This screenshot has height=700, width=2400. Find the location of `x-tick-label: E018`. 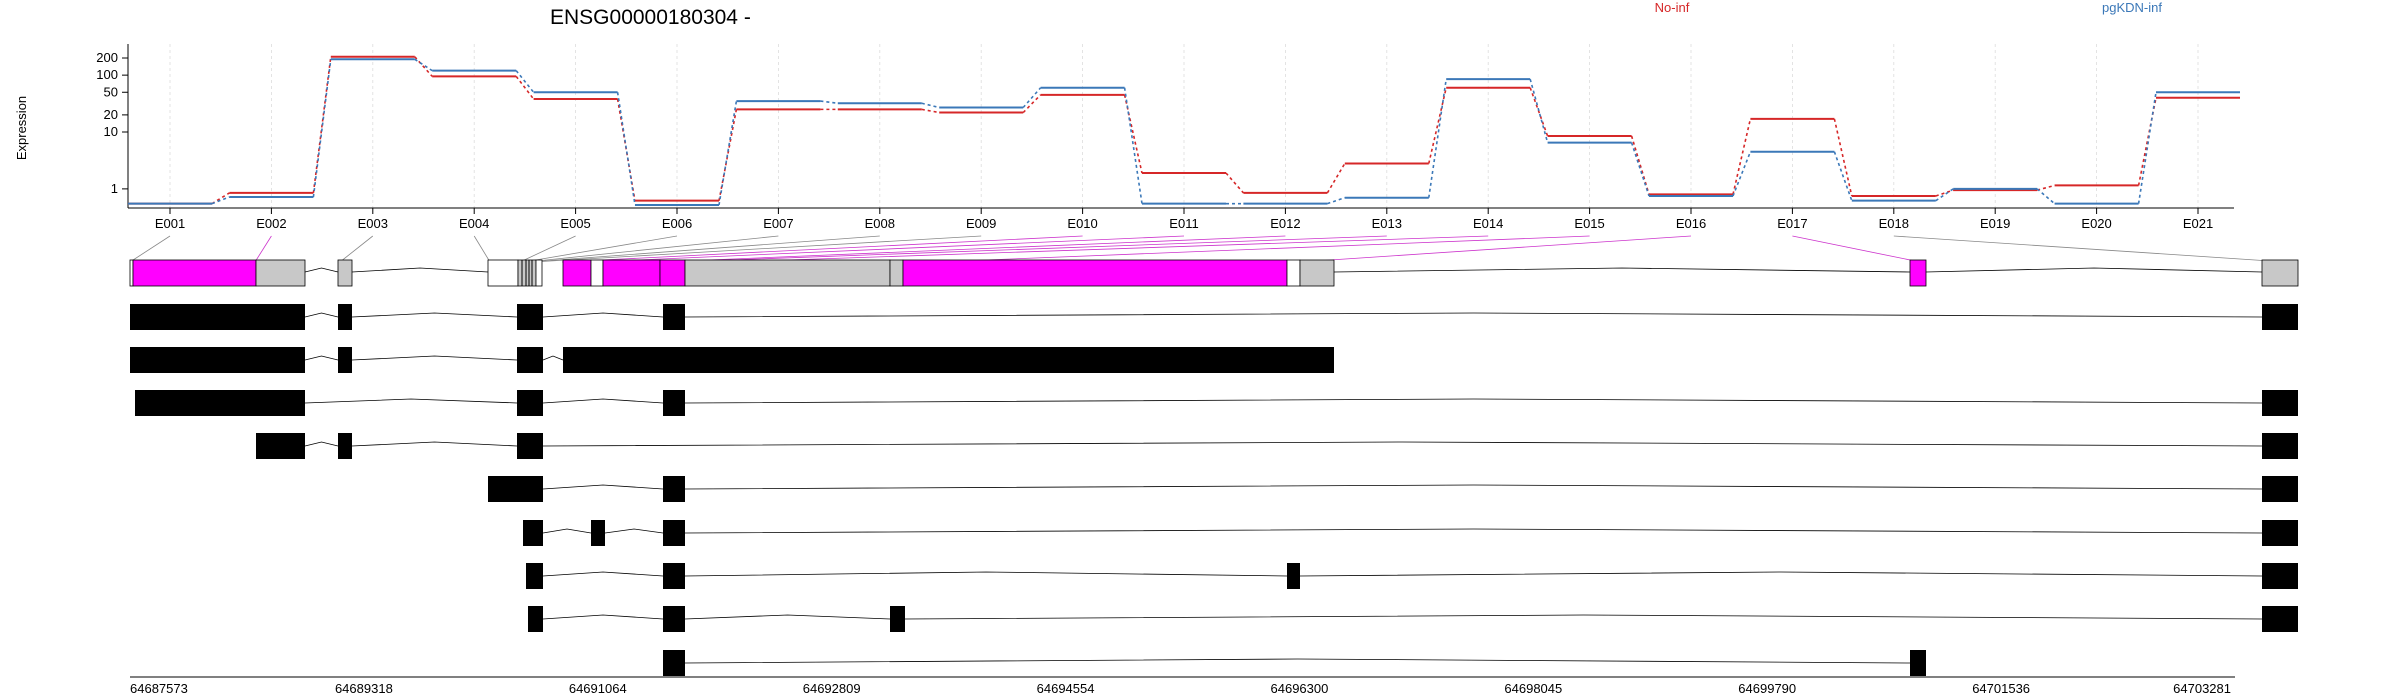

x-tick-label: E018 is located at coordinates (1894, 223).